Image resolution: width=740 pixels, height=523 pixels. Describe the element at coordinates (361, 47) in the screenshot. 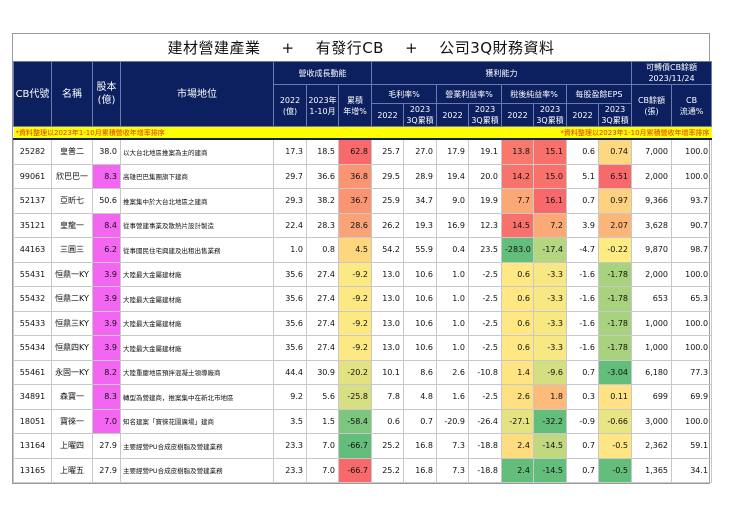

I see `page-title: 建材營建產業 + 有發行CB + 公司3Q財務資料` at that location.